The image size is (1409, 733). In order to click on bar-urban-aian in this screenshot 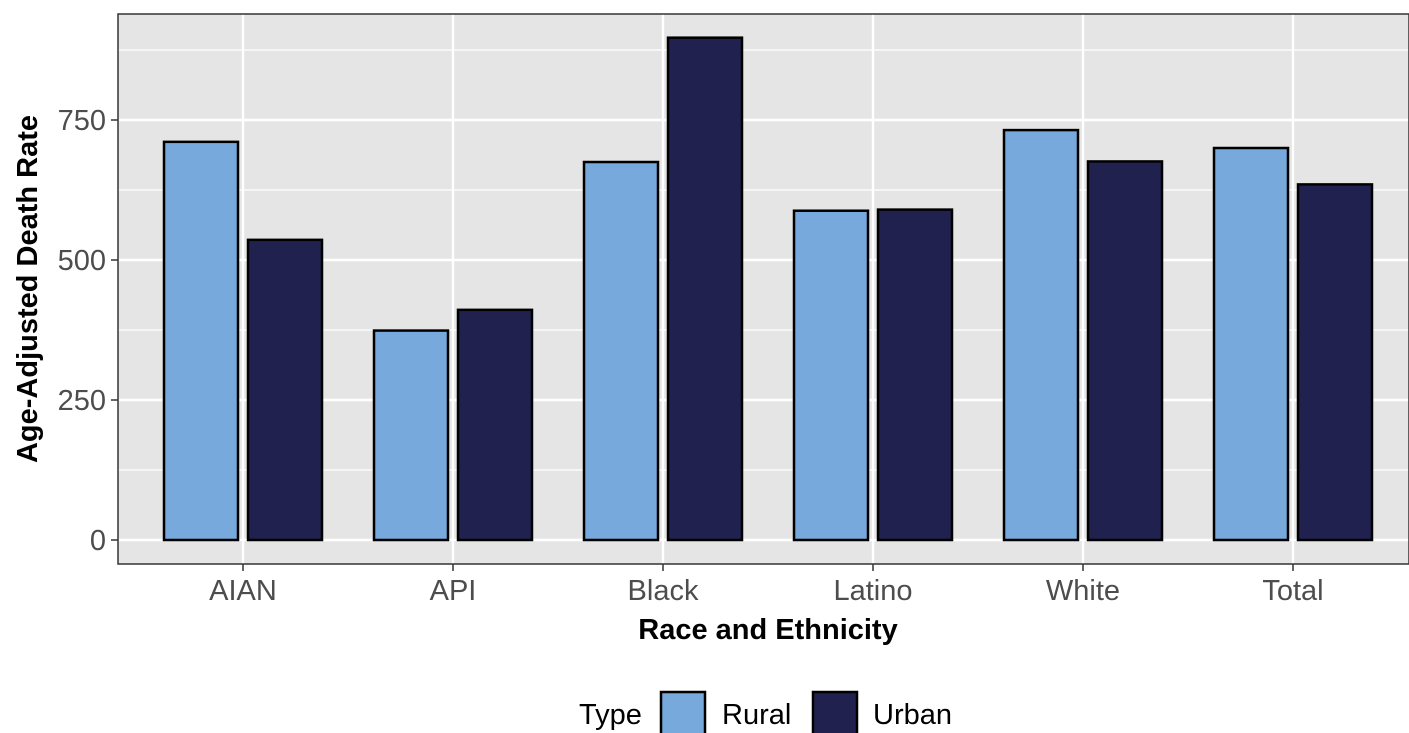, I will do `click(285, 390)`.